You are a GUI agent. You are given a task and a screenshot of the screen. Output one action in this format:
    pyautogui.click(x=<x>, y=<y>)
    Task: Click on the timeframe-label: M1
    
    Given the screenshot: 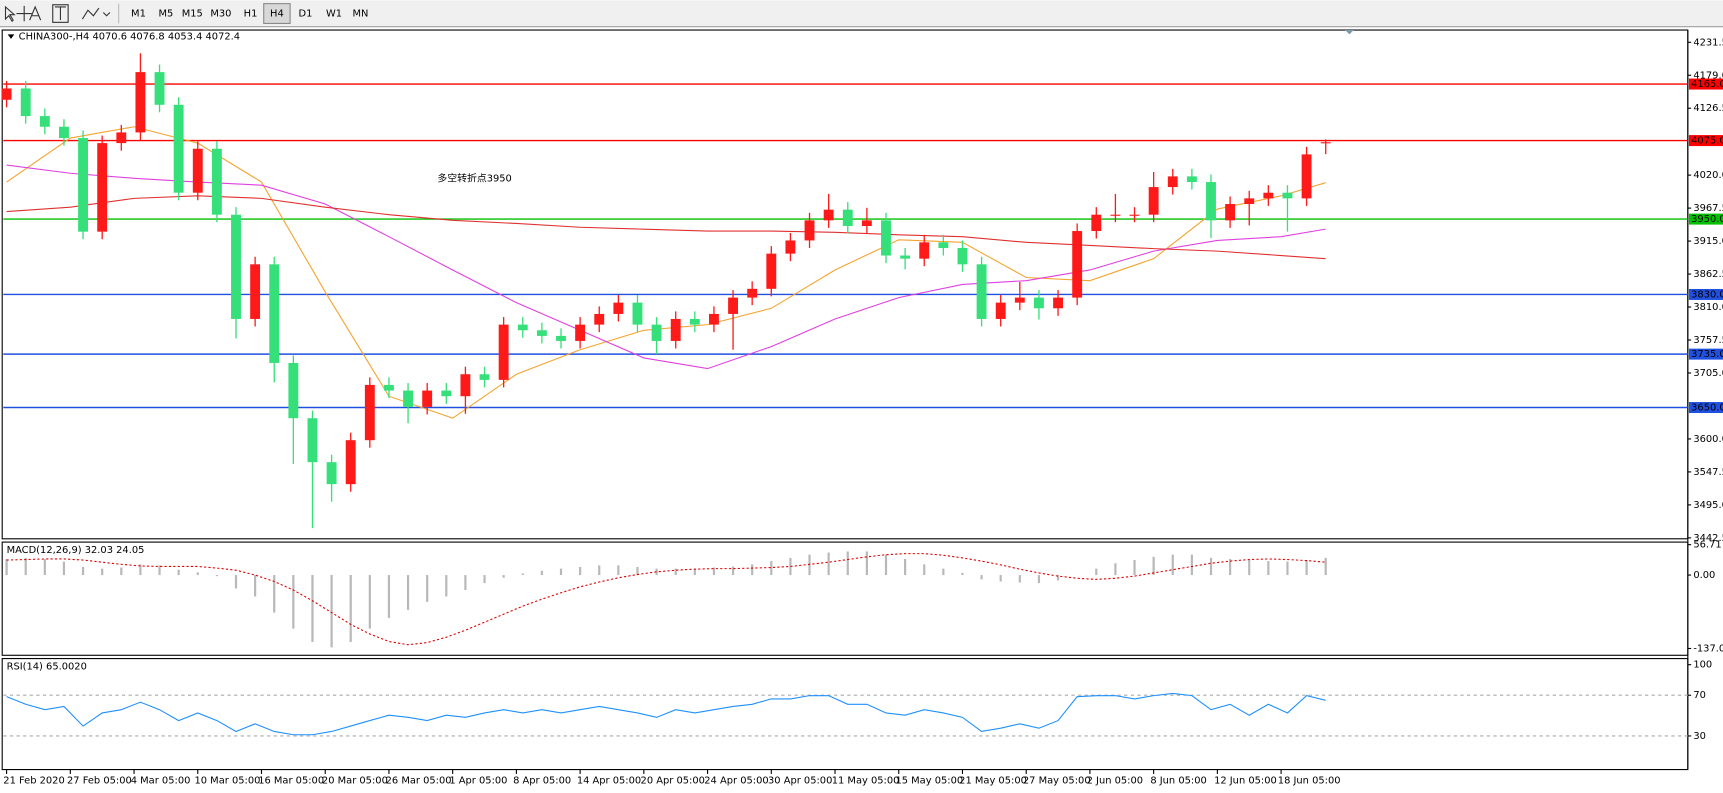 What is the action you would take?
    pyautogui.click(x=138, y=14)
    